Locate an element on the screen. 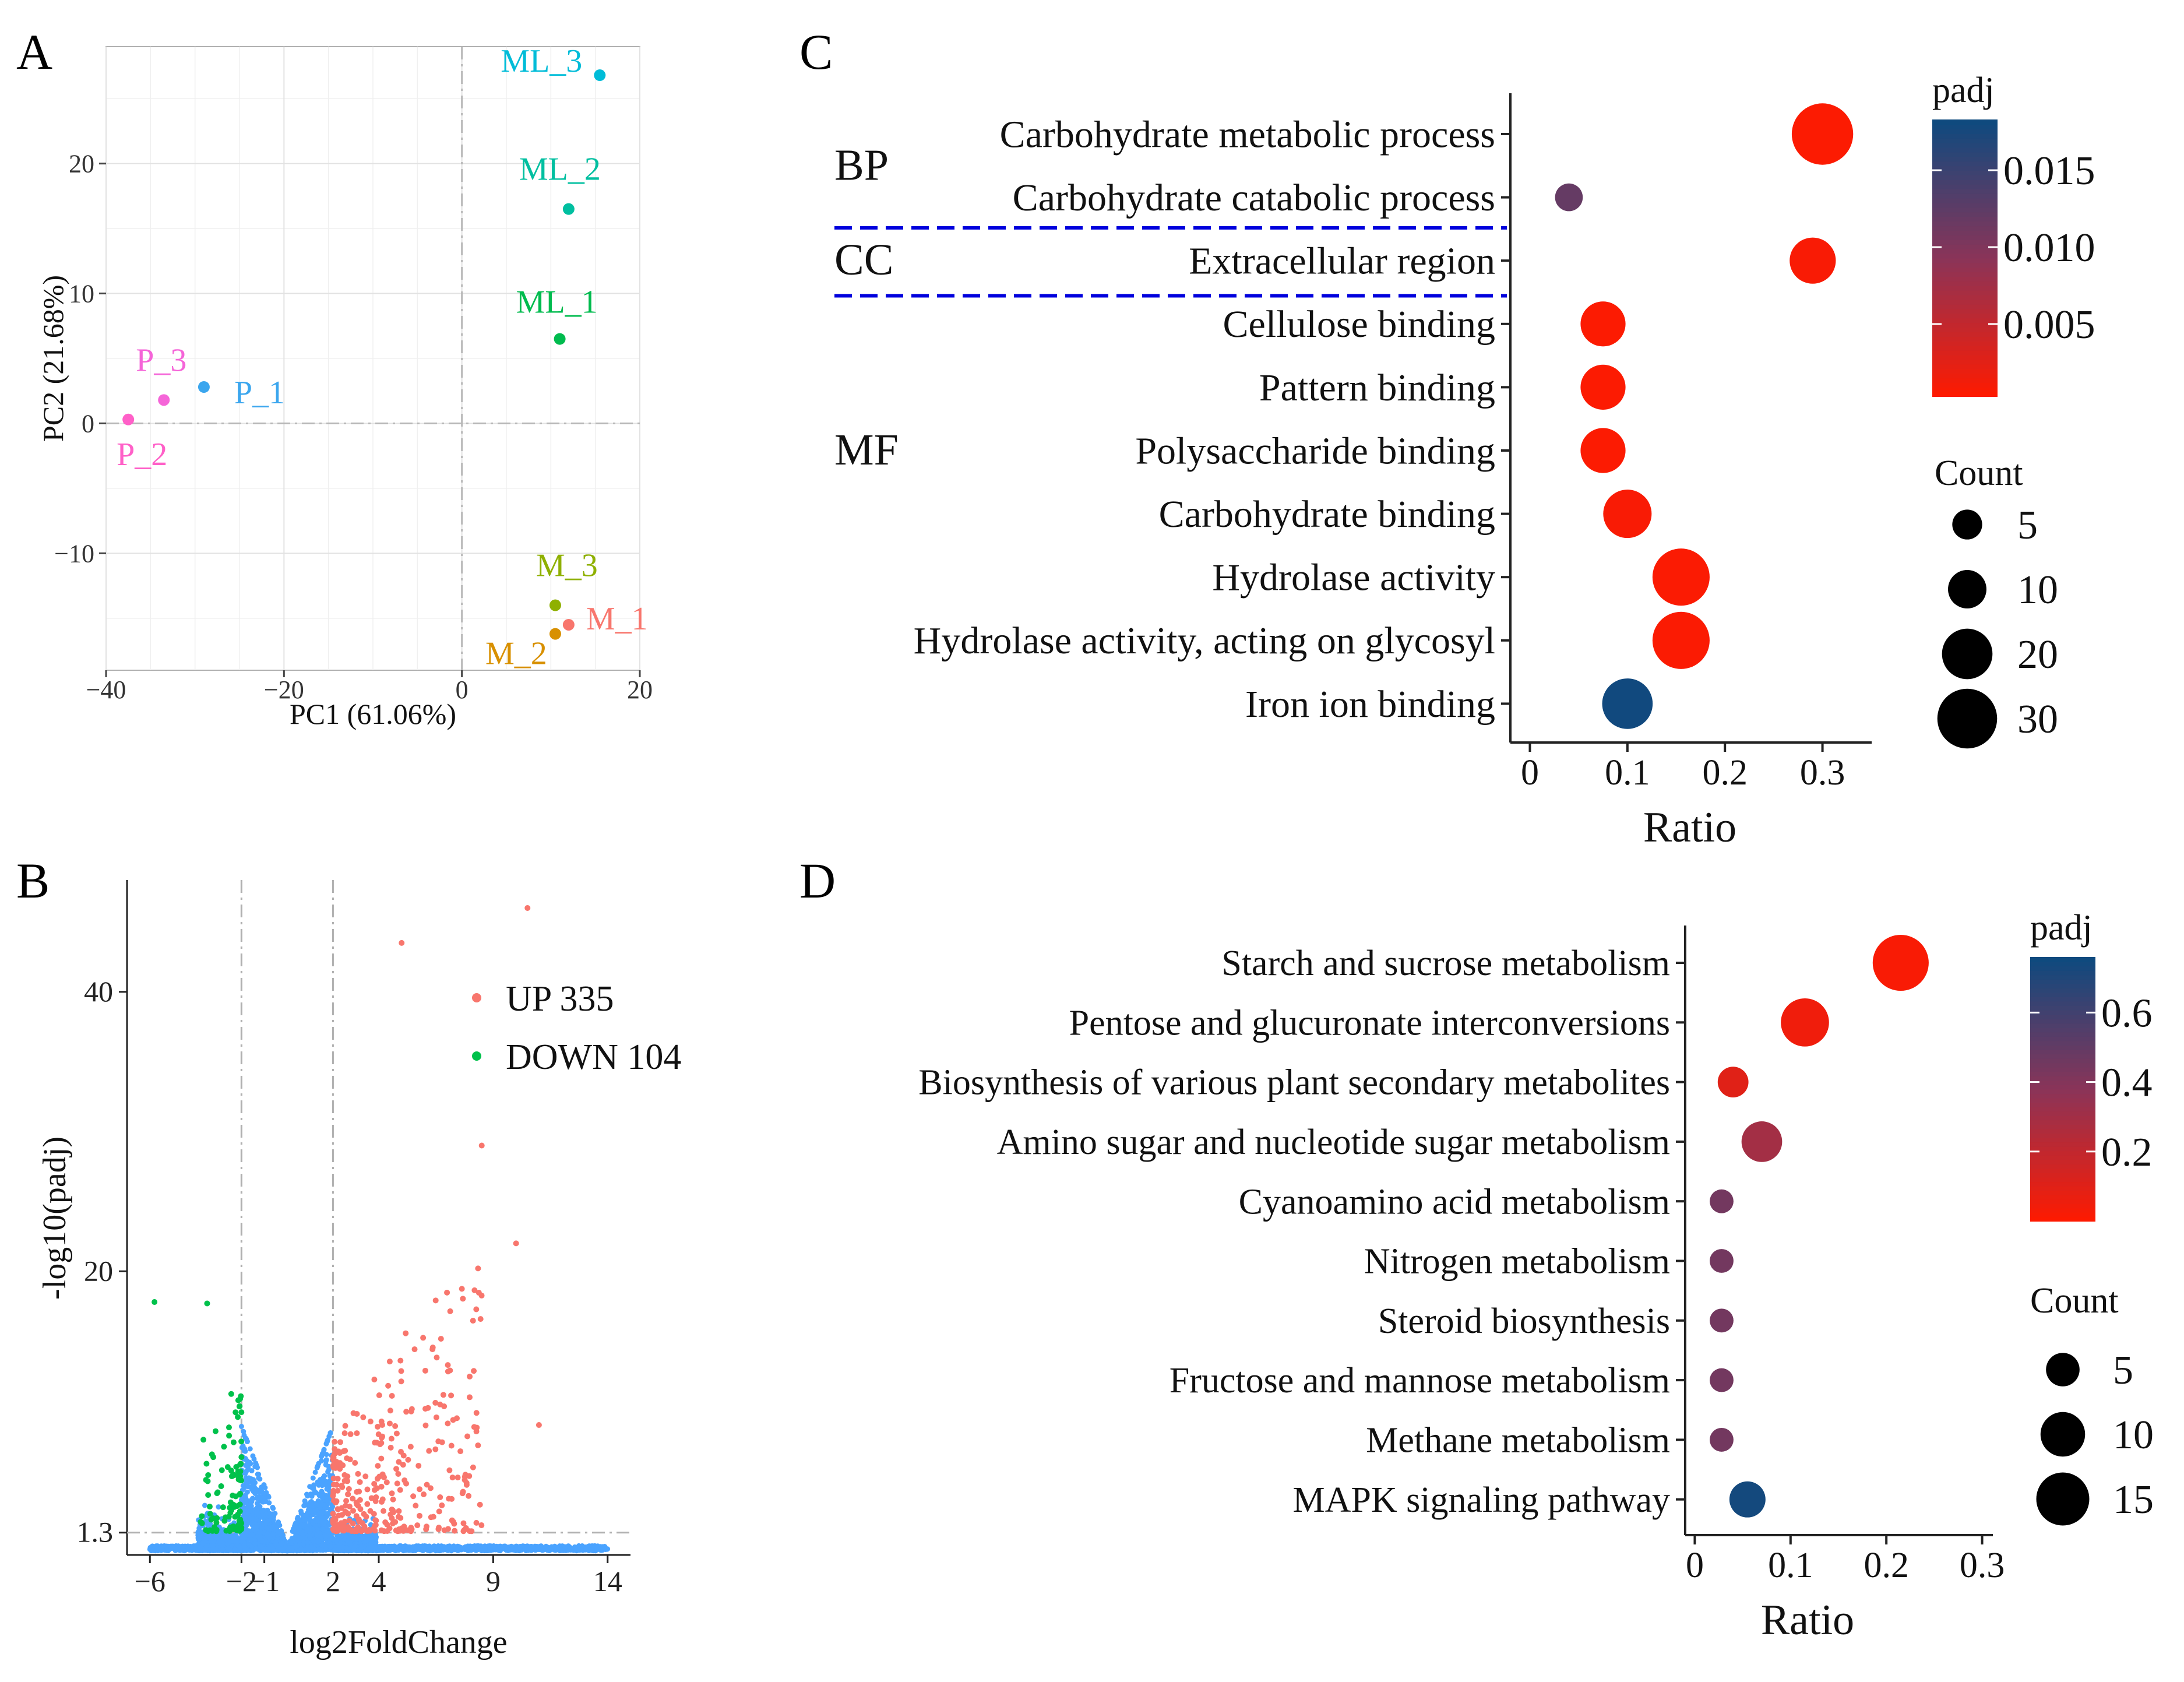 Image resolution: width=2184 pixels, height=1682 pixels. size-legend-label: 20 is located at coordinates (2037, 654).